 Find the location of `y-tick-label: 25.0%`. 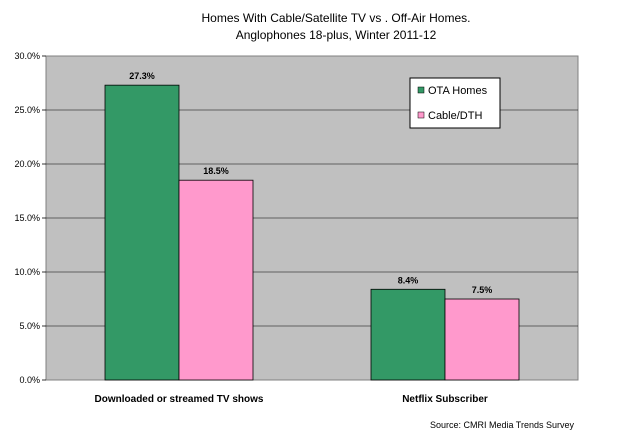

y-tick-label: 25.0% is located at coordinates (27, 110).